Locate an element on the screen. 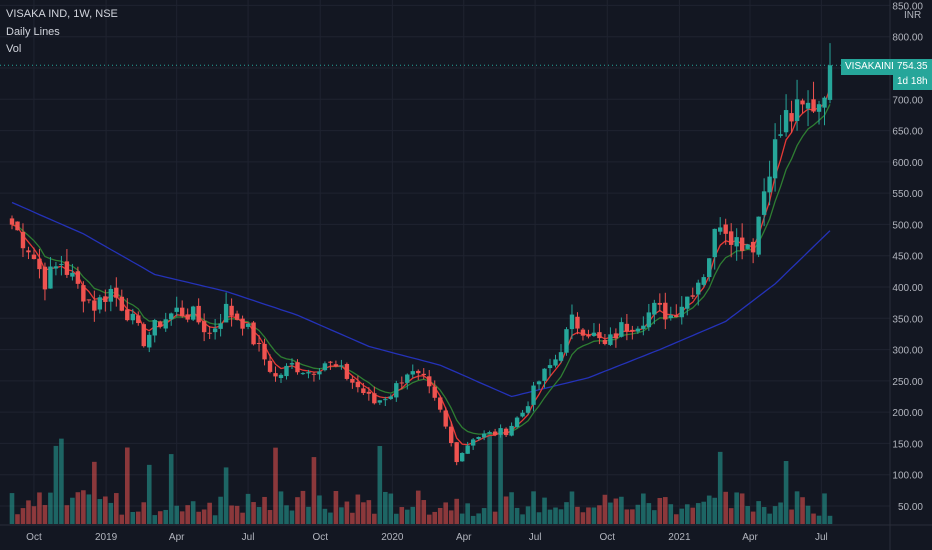  indicator-legend: Daily Lines is located at coordinates (33, 32).